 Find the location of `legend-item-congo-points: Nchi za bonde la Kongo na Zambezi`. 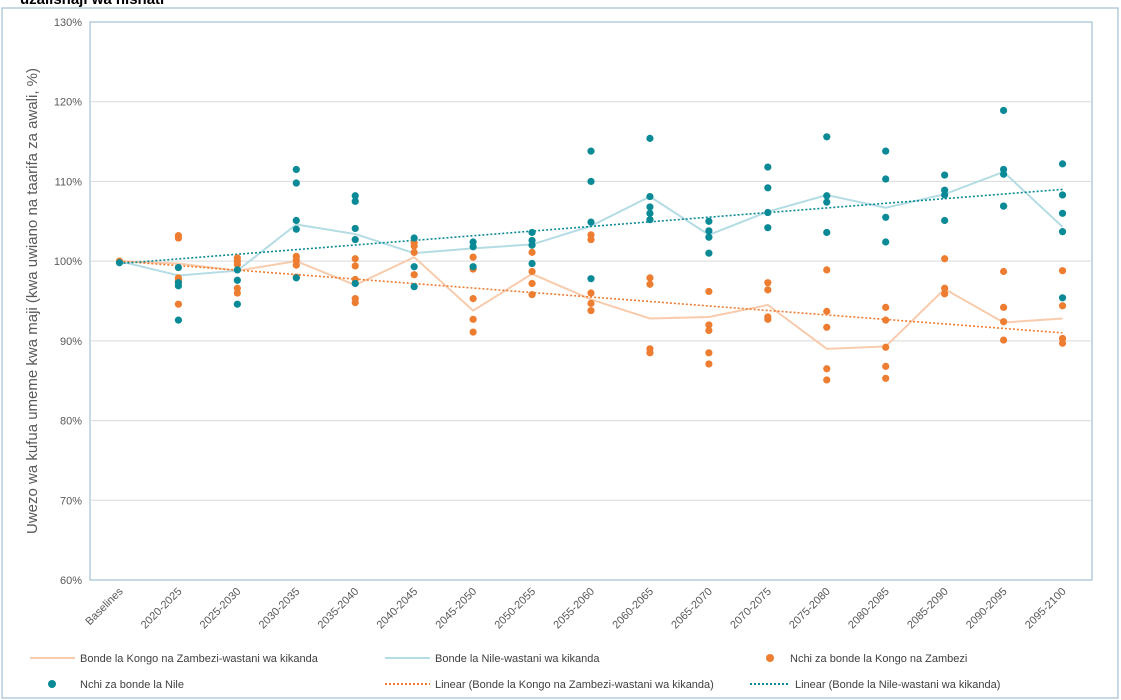

legend-item-congo-points: Nchi za bonde la Kongo na Zambezi is located at coordinates (866, 659).